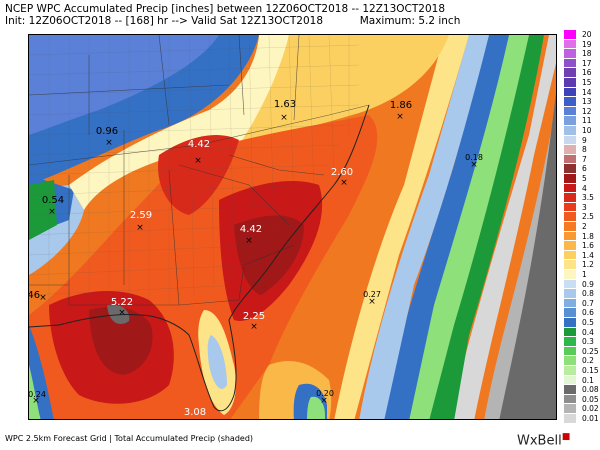 Image resolution: width=600 pixels, height=450 pixels. I want to click on legend-row: 5, so click(582, 179).